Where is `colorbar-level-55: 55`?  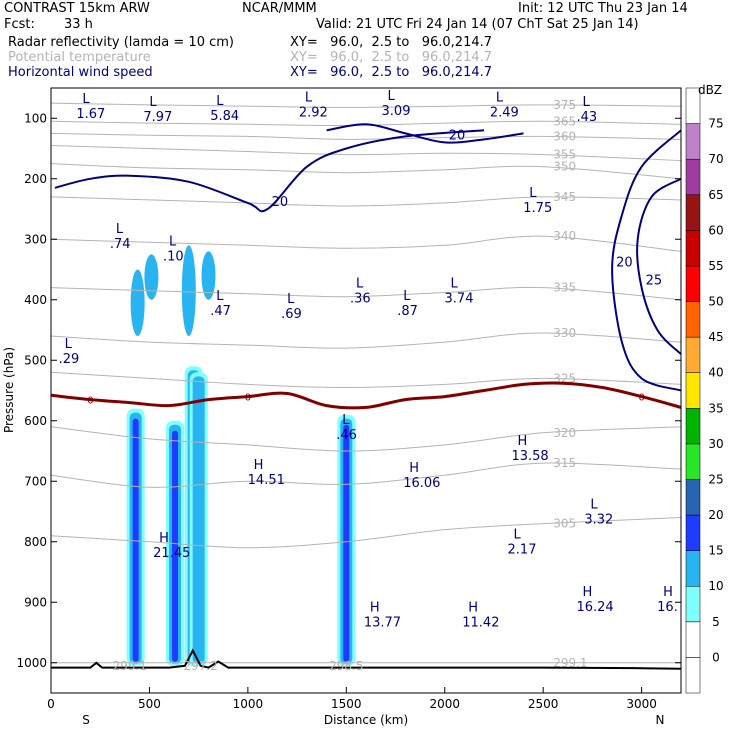 colorbar-level-55: 55 is located at coordinates (715, 266).